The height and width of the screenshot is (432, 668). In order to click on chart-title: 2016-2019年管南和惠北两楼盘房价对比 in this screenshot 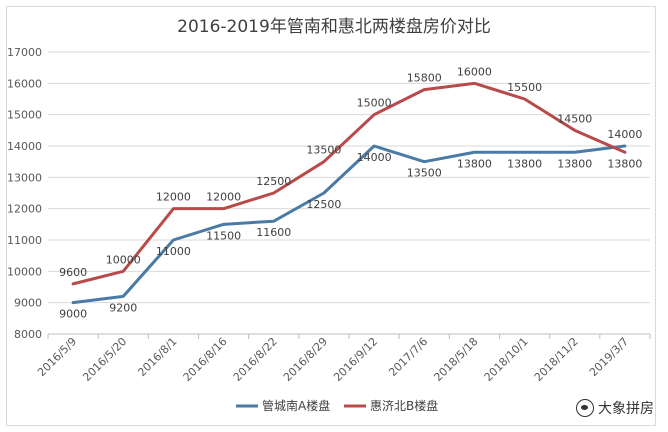, I will do `click(334, 27)`.